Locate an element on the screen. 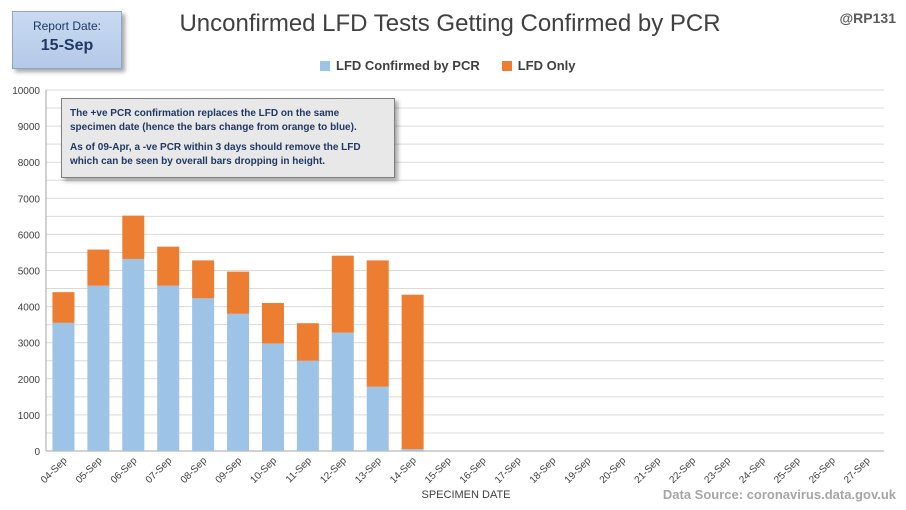 The height and width of the screenshot is (510, 906). x-tick-label: 19-Sep is located at coordinates (578, 470).